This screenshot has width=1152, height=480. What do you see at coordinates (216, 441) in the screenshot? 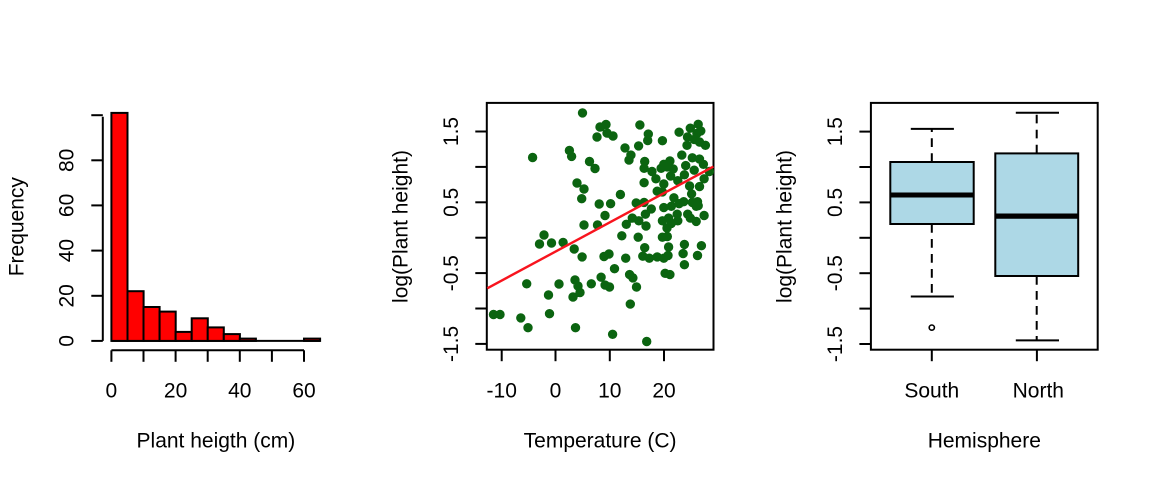
I see `svg-text: Plant heigth (cm)` at bounding box center [216, 441].